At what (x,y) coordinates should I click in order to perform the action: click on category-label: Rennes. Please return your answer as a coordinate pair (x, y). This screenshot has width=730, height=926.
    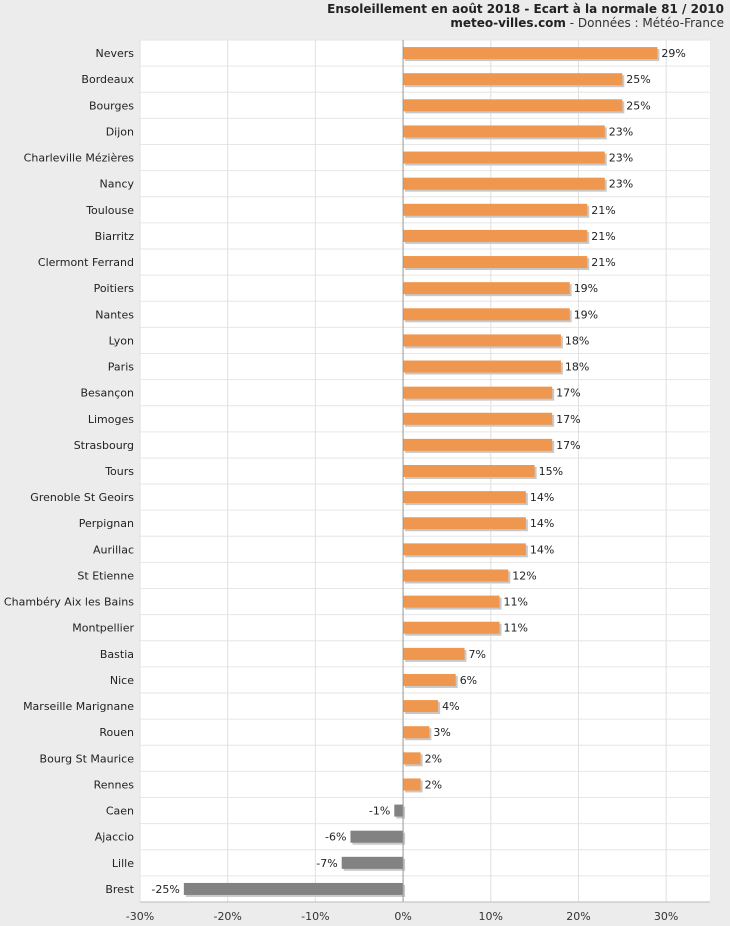
    Looking at the image, I should click on (114, 784).